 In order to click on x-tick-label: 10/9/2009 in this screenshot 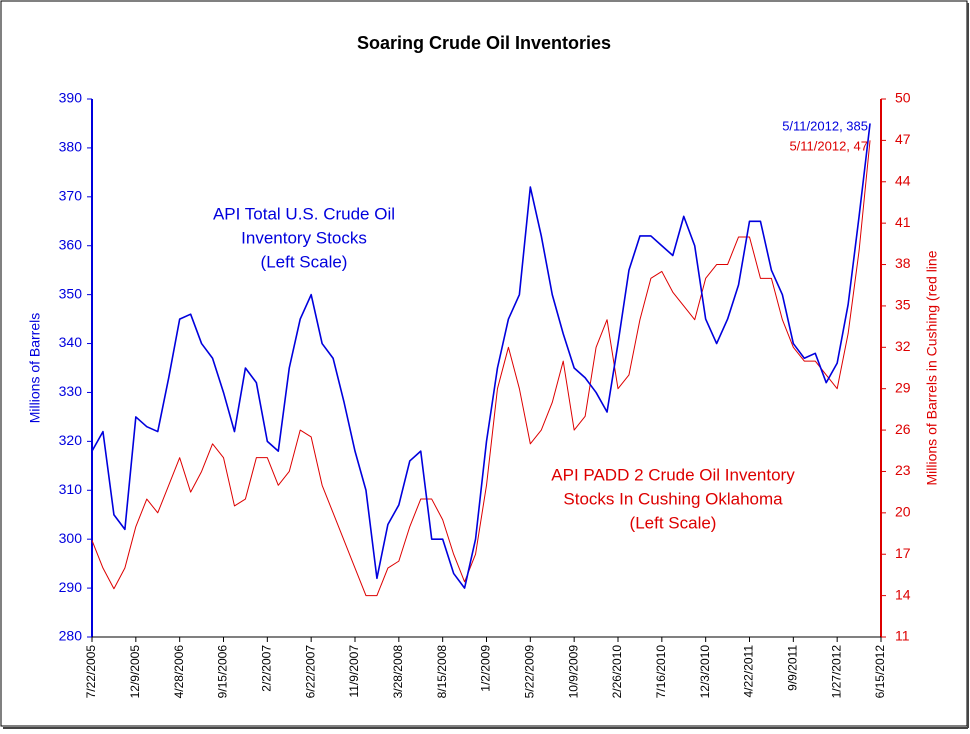, I will do `click(573, 672)`.